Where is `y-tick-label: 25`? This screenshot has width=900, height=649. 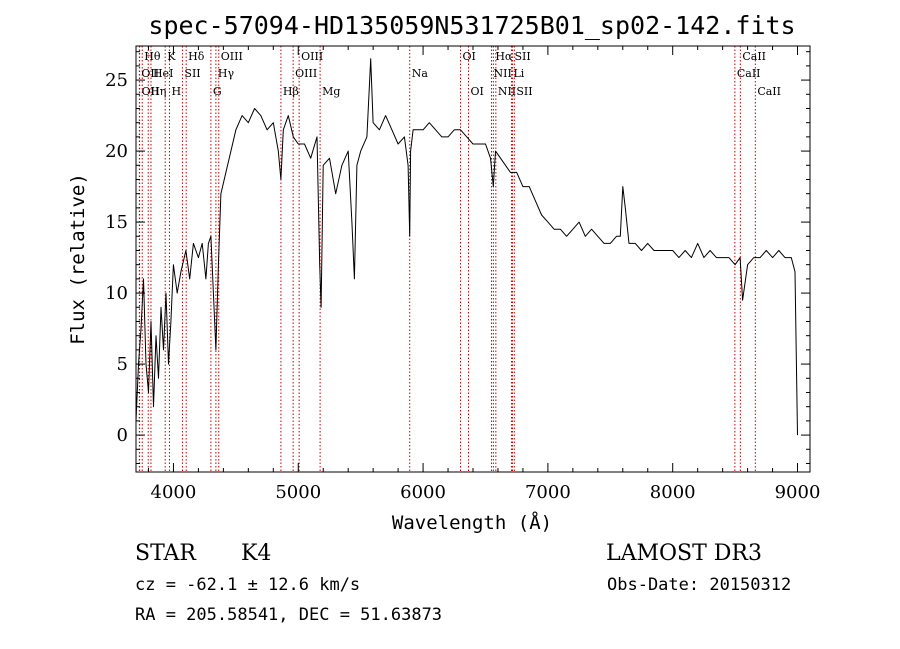 y-tick-label: 25 is located at coordinates (116, 80).